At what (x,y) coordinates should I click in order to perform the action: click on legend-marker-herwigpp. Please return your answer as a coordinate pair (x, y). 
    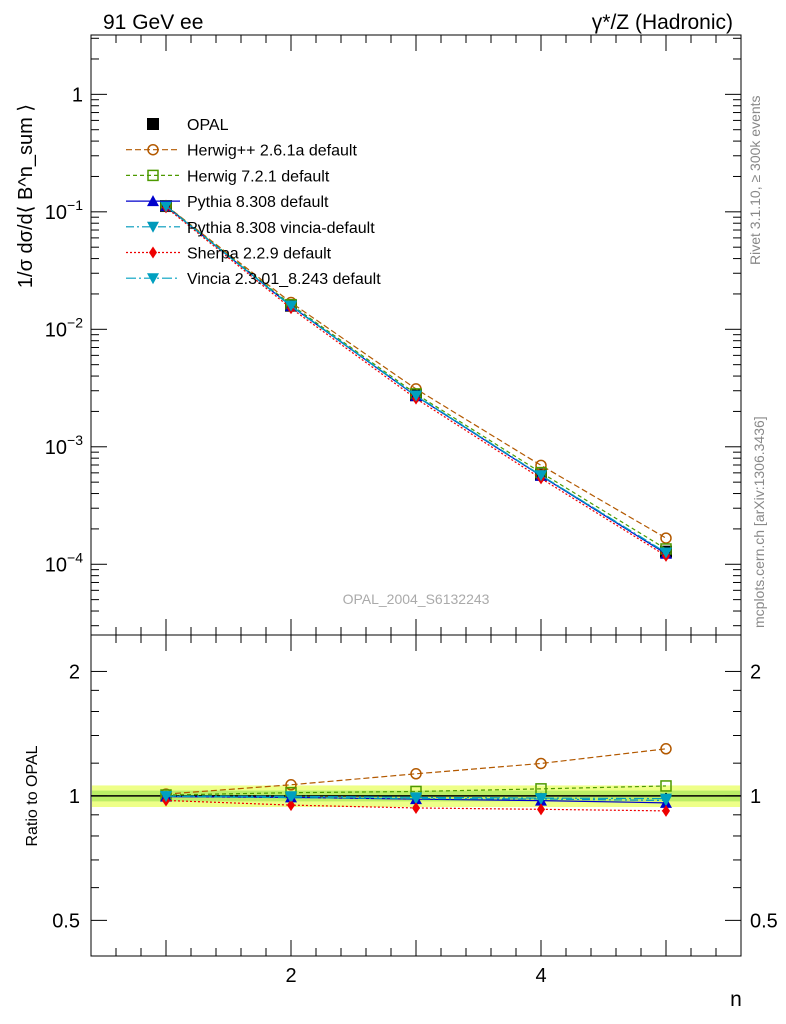
    Looking at the image, I should click on (153, 149).